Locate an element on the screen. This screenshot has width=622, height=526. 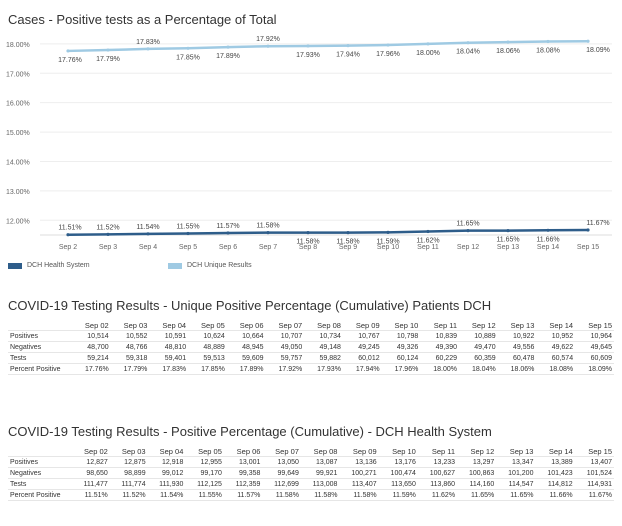
table-cell: 11.57% is located at coordinates (243, 495).